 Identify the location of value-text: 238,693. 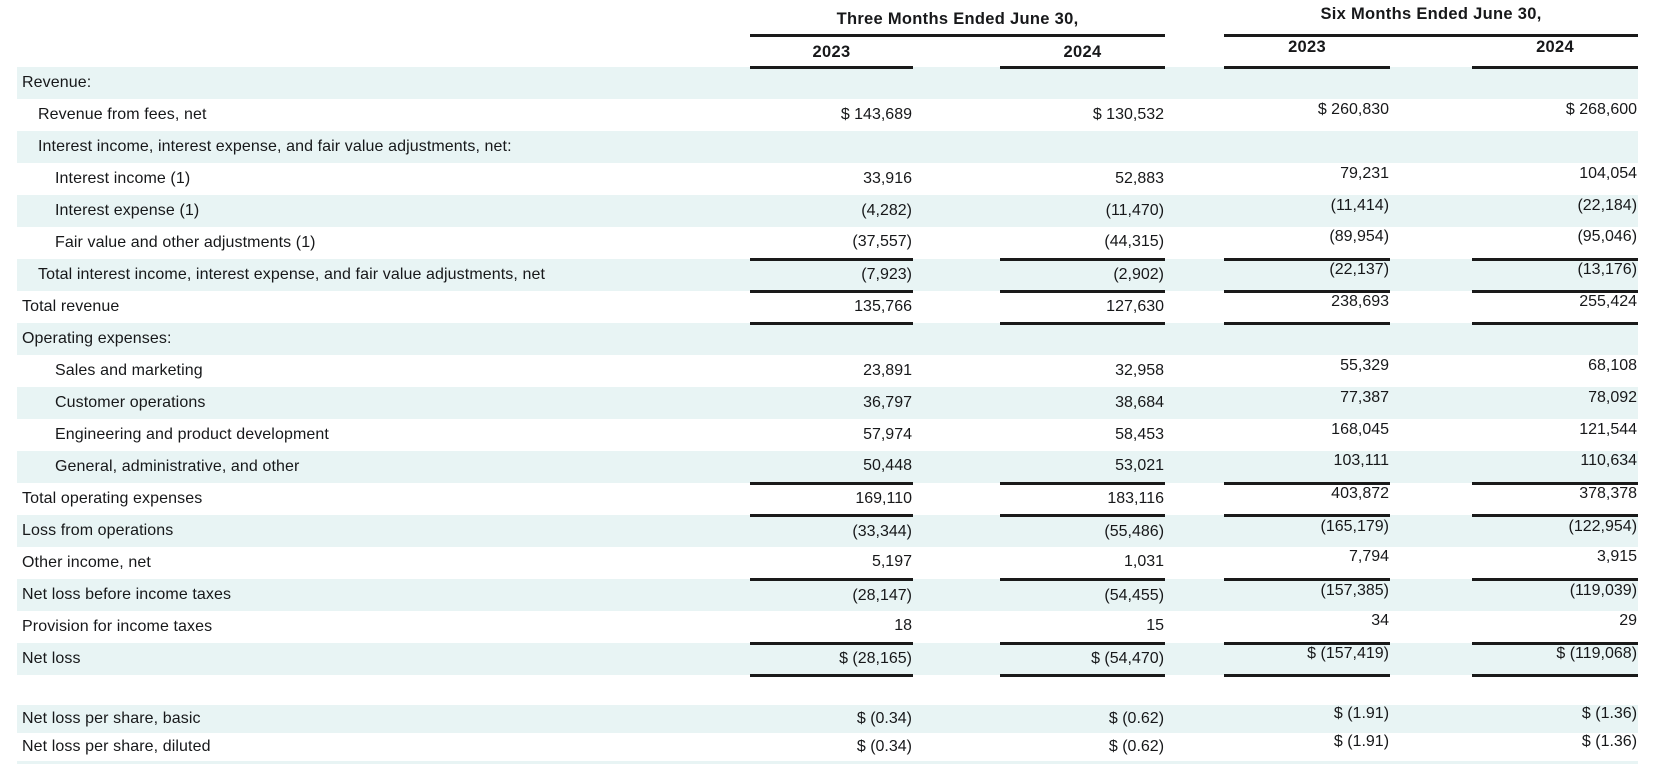
(1360, 301).